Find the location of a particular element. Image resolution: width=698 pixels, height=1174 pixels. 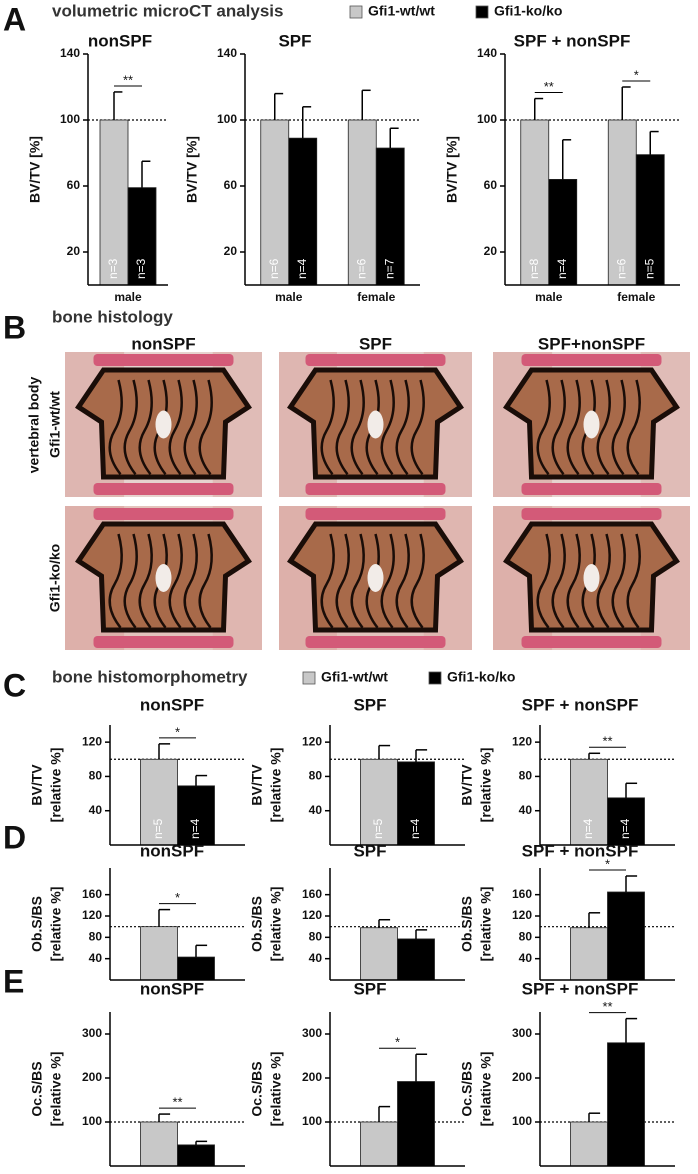

n-label: n=3 is located at coordinates (113, 268).